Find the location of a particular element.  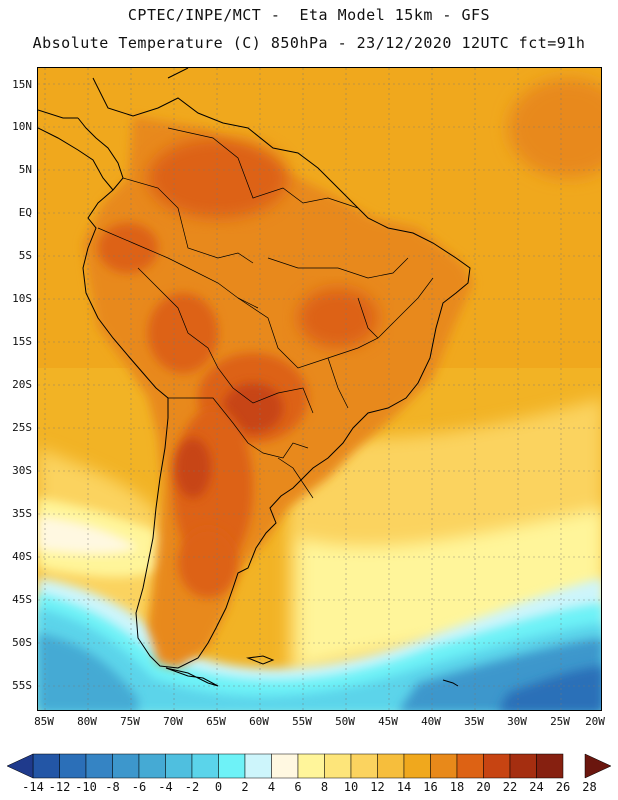

colorbar-tick-label: -10 is located at coordinates (86, 787).